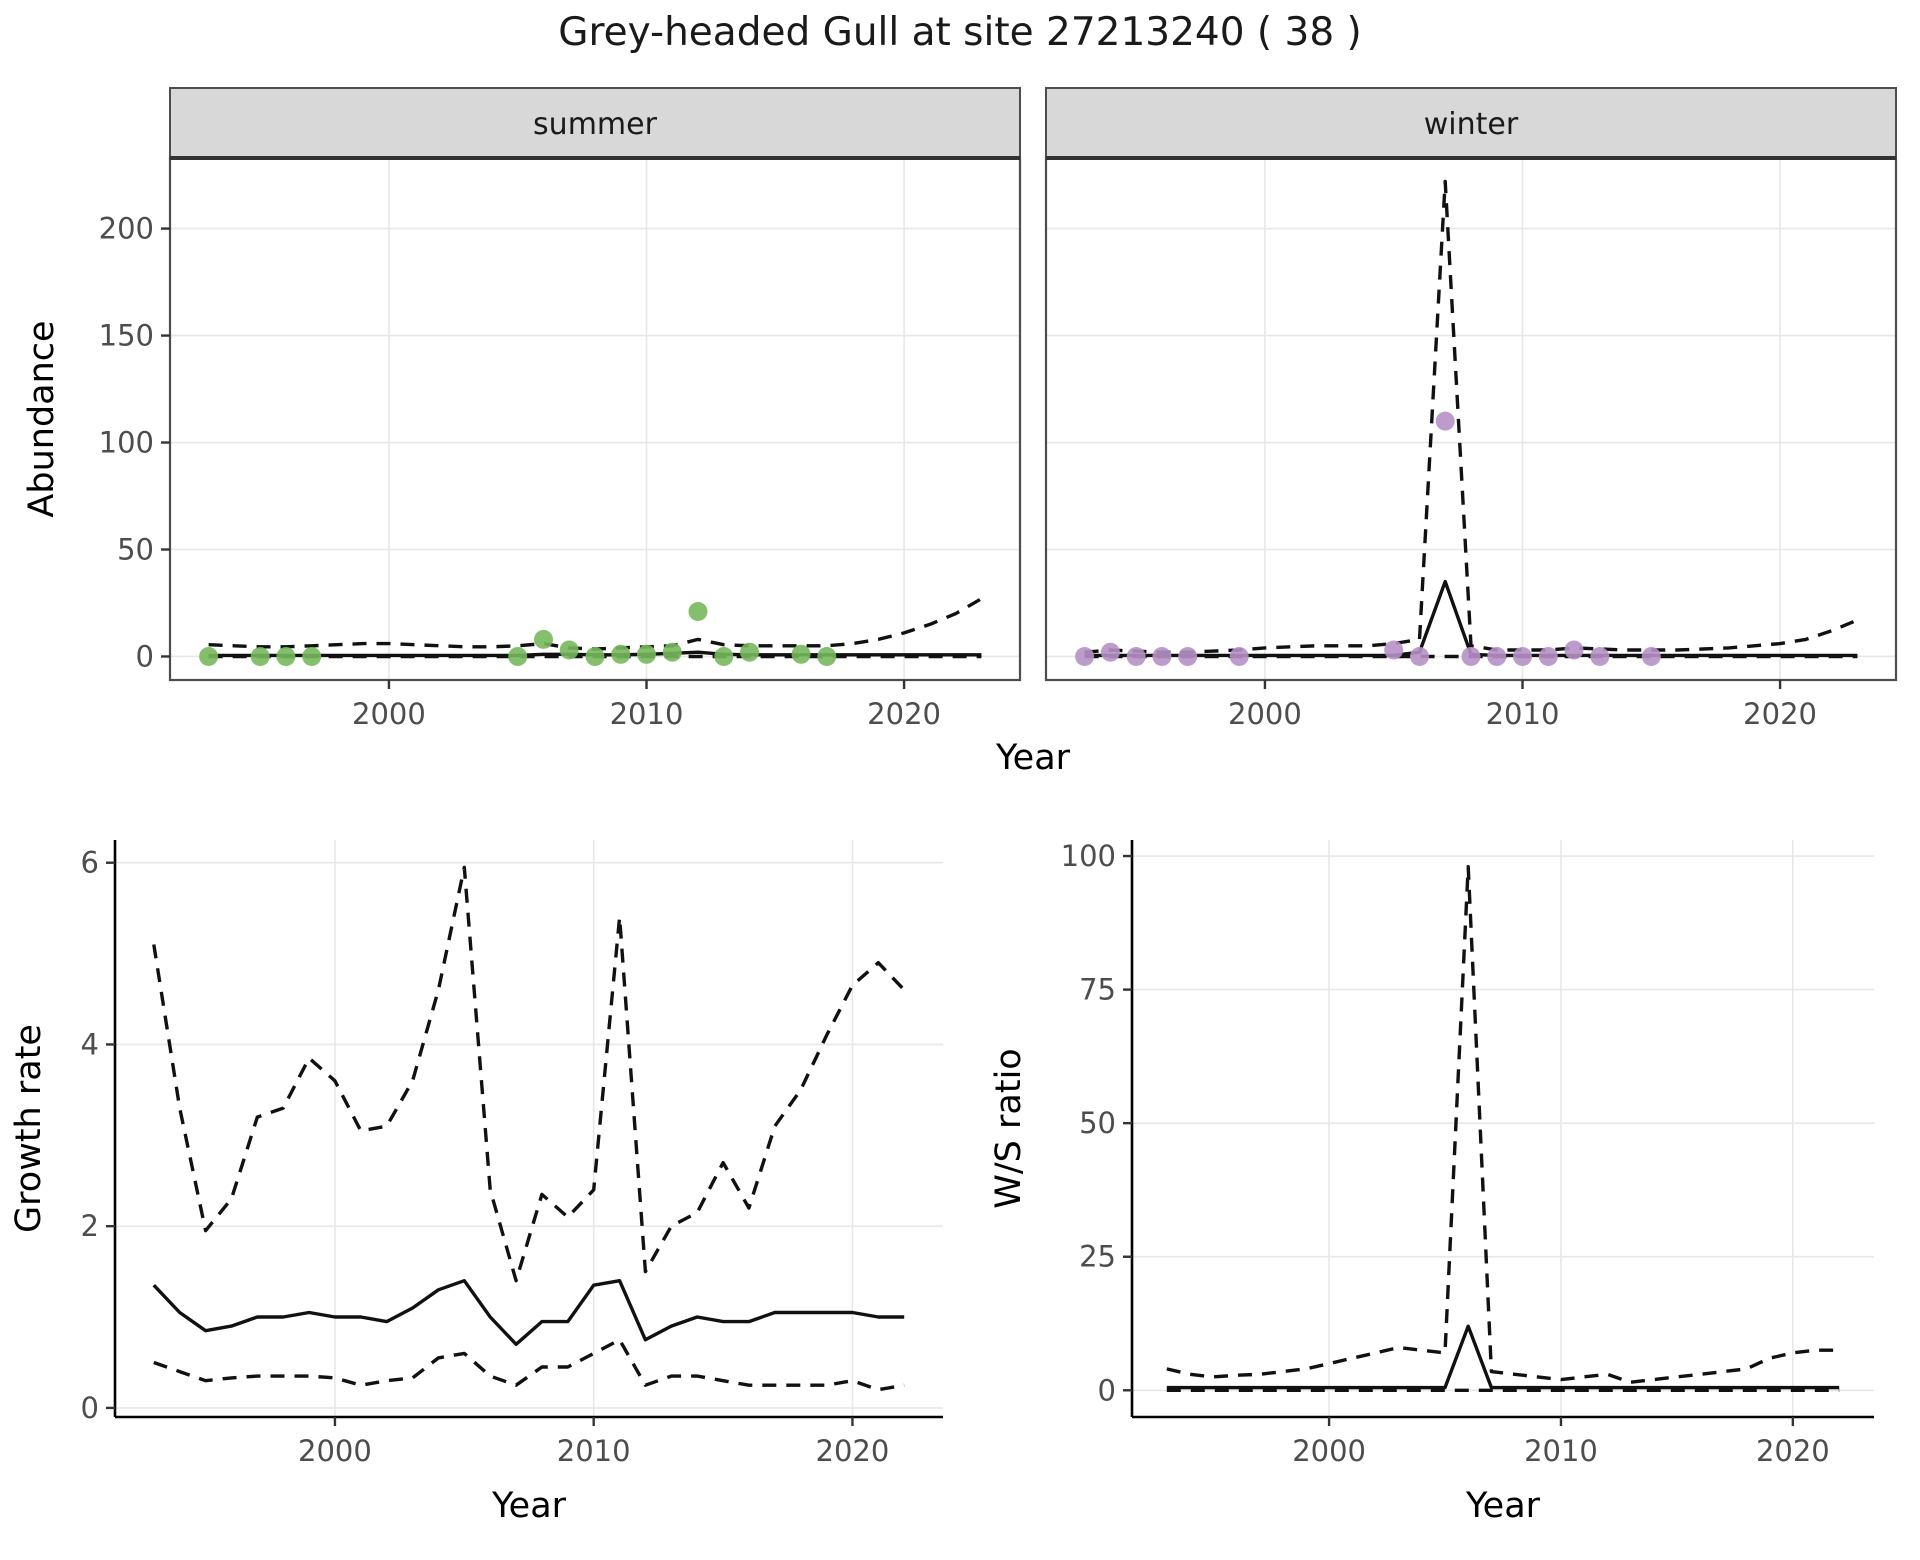 This screenshot has width=1920, height=1560. What do you see at coordinates (1097, 990) in the screenshot?
I see `svg-text: 75` at bounding box center [1097, 990].